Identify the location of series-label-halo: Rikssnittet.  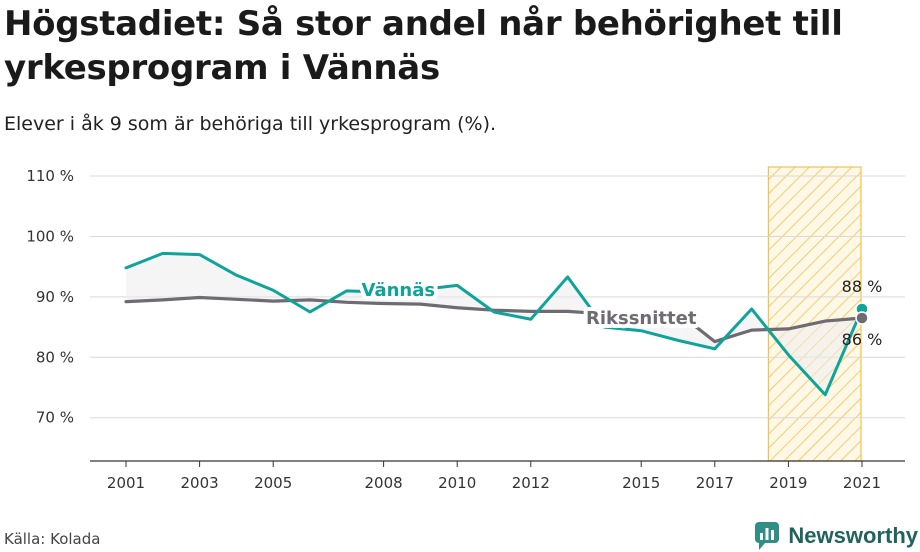
(641, 318).